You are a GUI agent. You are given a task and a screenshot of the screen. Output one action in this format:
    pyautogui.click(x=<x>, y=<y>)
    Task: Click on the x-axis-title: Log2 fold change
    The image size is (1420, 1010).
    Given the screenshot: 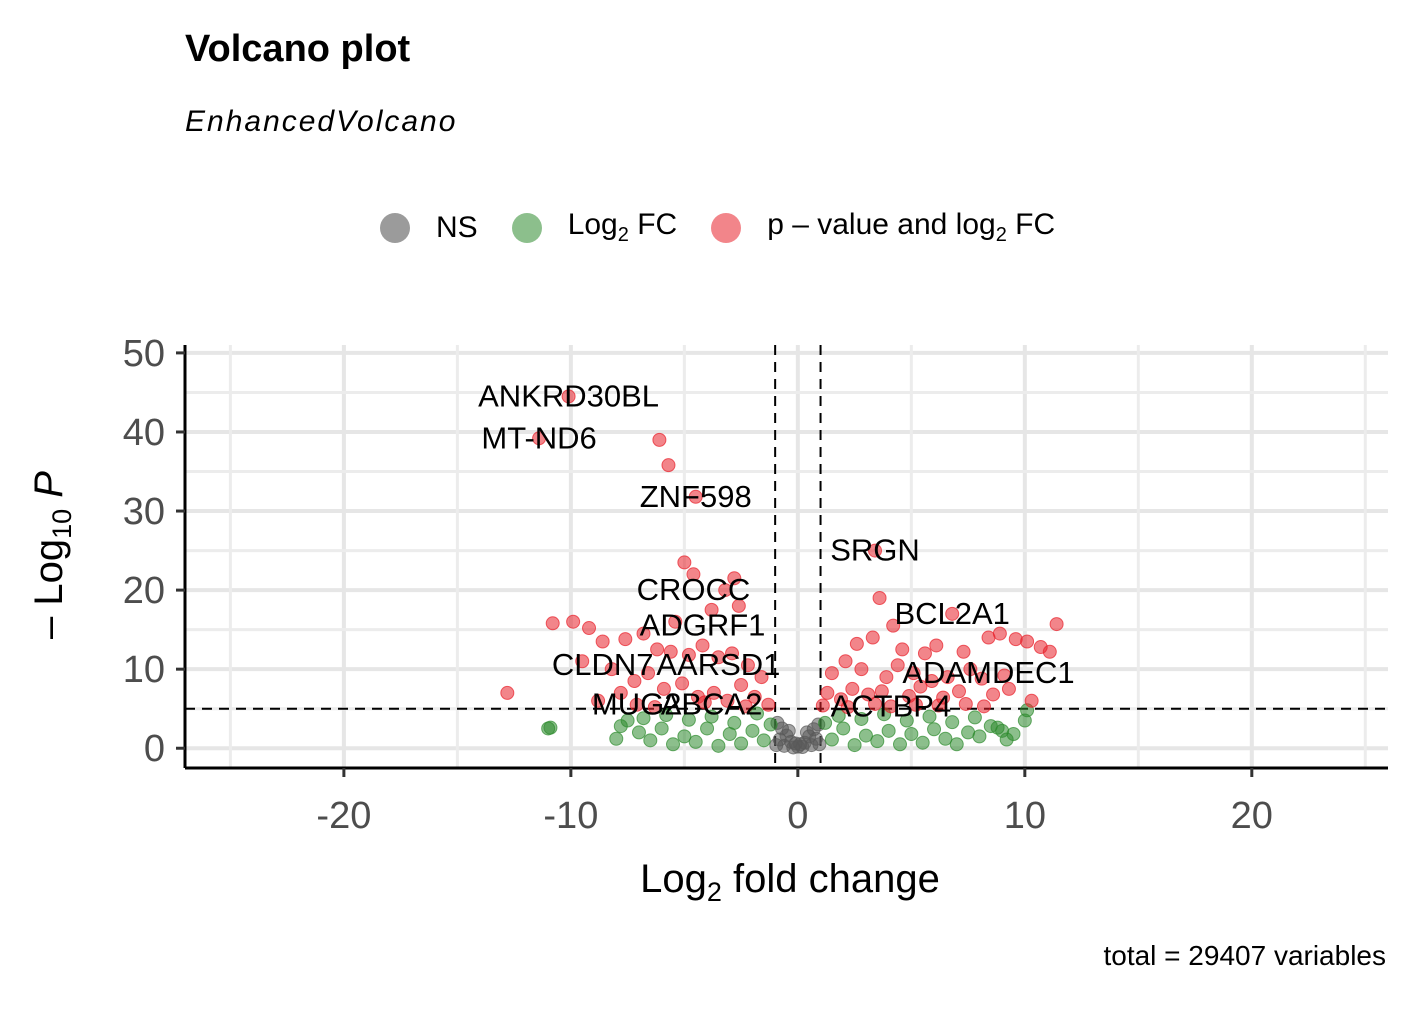 What is the action you would take?
    pyautogui.click(x=790, y=882)
    